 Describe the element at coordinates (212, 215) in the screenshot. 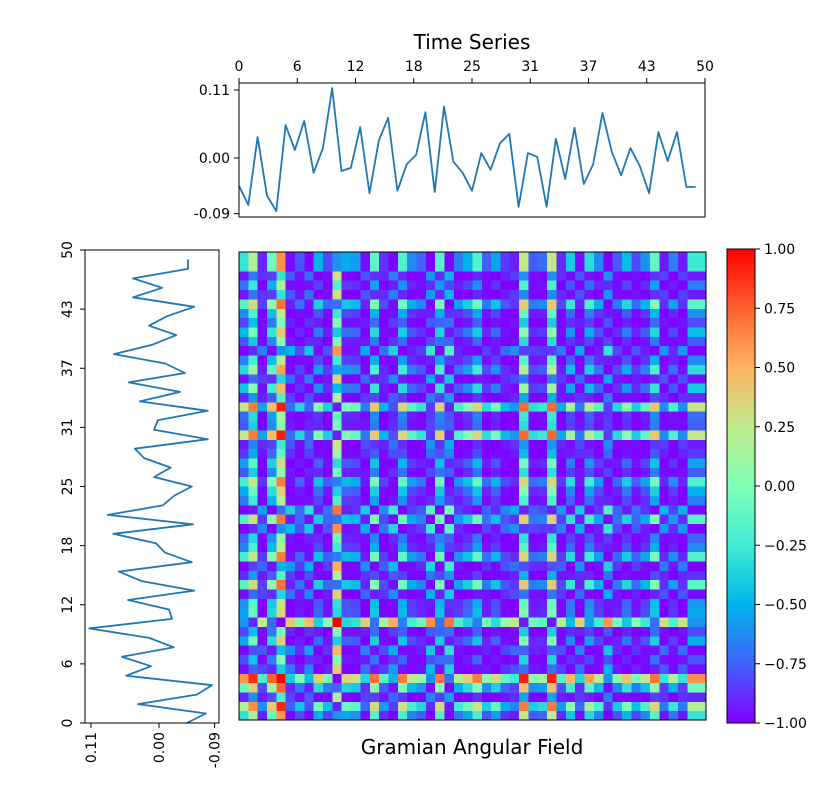

I see `y-tick-label: -0.09` at that location.